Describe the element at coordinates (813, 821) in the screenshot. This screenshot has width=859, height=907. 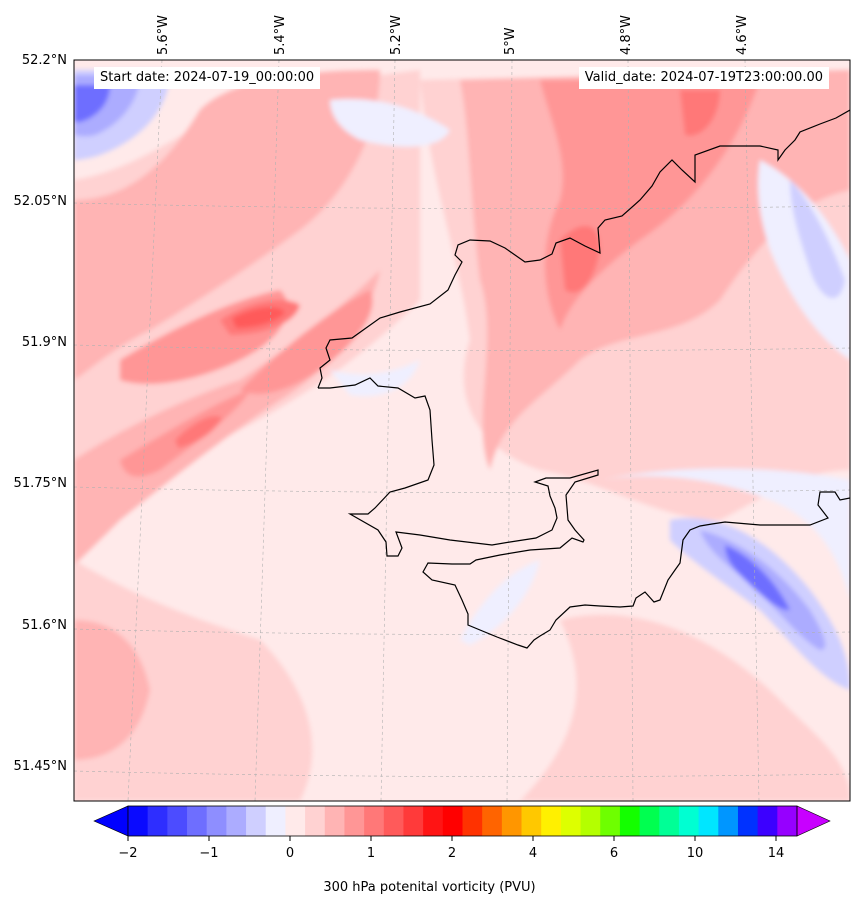
I see `colorbar-over-triangle` at that location.